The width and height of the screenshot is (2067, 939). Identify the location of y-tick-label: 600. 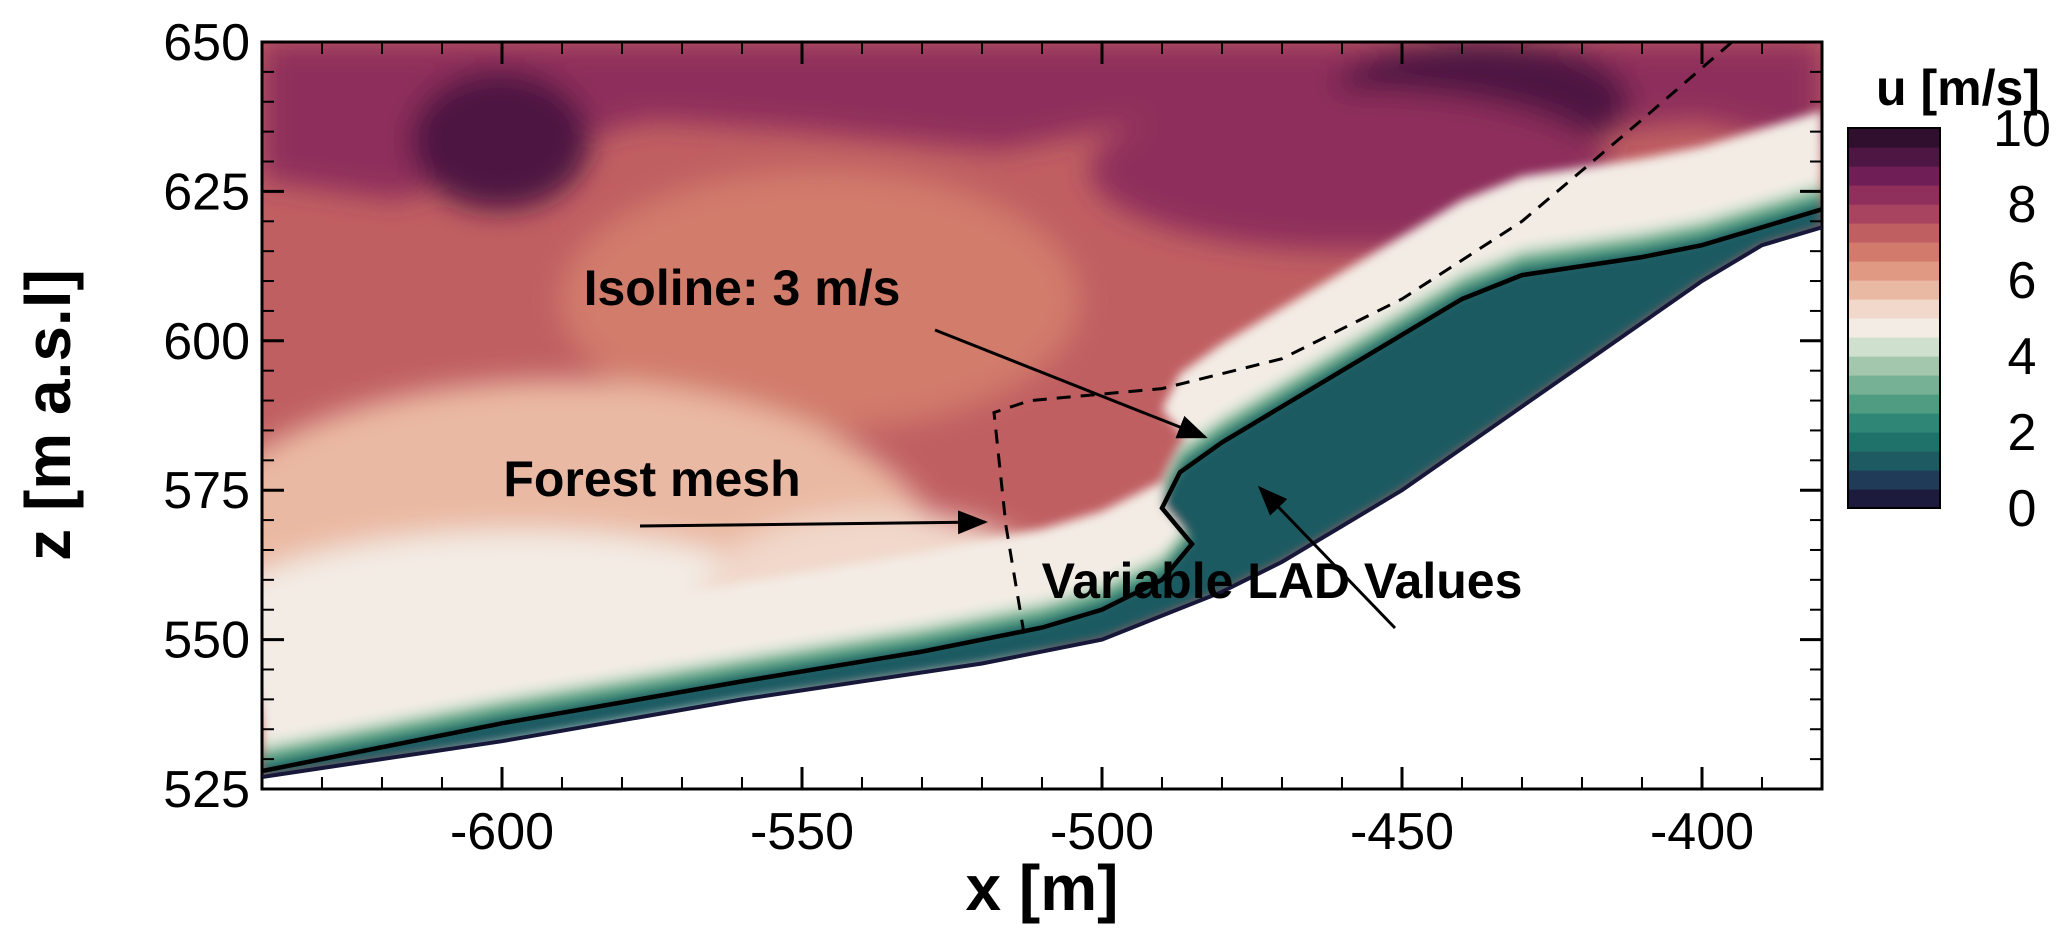
(206, 342).